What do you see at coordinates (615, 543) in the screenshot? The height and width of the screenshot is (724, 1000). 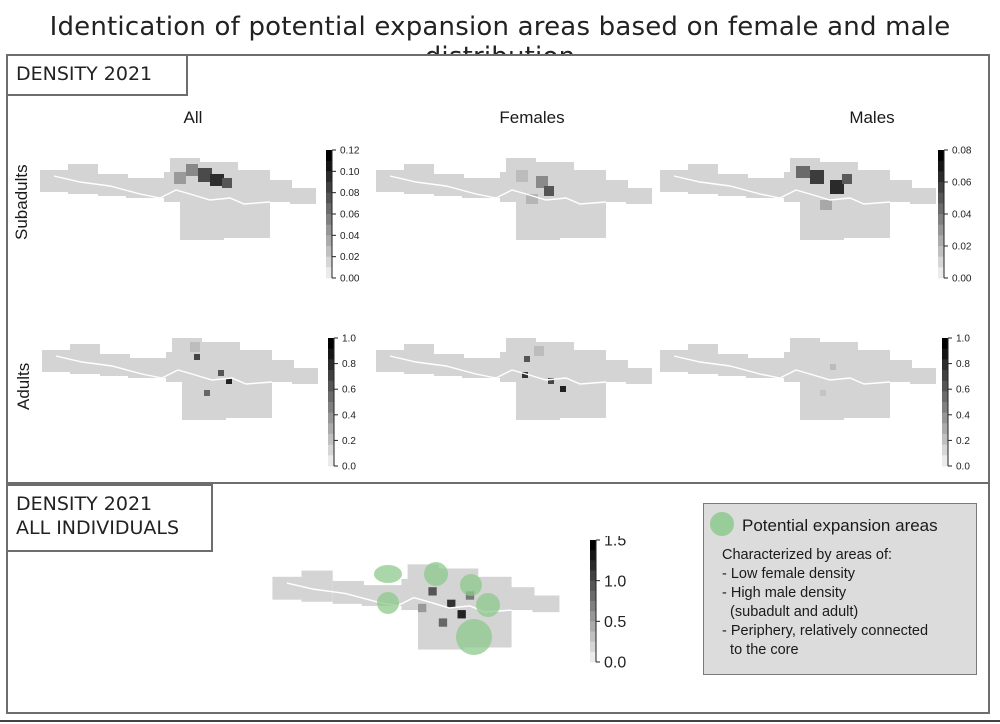 I see `colorbar-tick-label: 1.5` at bounding box center [615, 543].